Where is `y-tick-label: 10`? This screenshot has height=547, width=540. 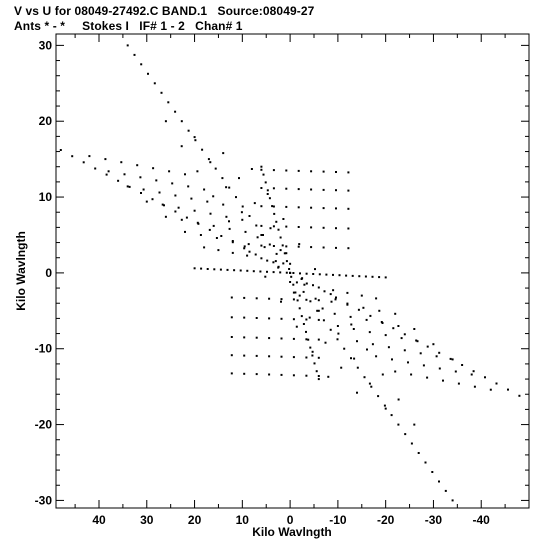
y-tick-label: 10 is located at coordinates (46, 197).